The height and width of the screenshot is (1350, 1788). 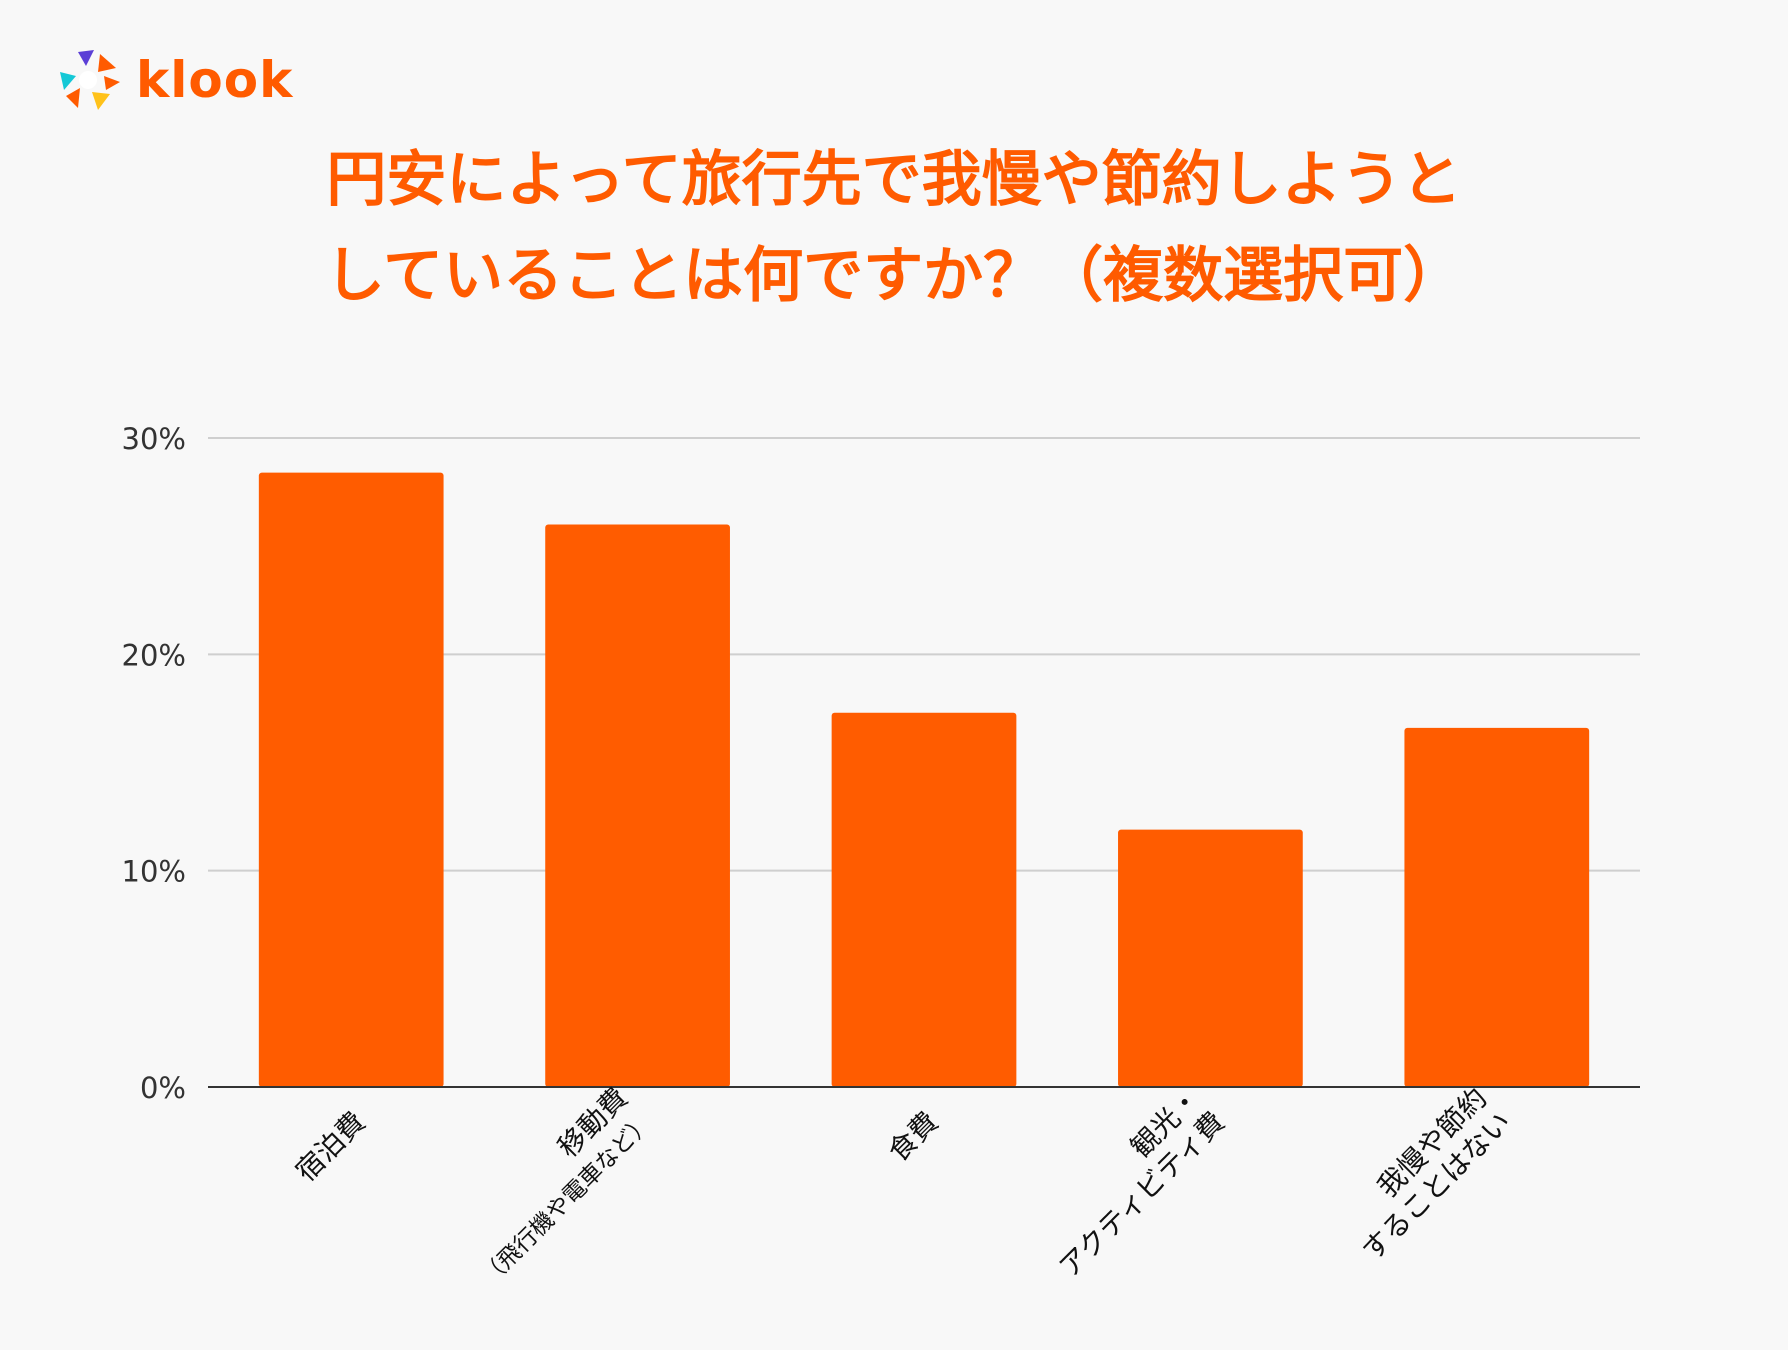 I want to click on x-tick-label: 移動費（飛行機や電車など）, so click(x=566, y=1185).